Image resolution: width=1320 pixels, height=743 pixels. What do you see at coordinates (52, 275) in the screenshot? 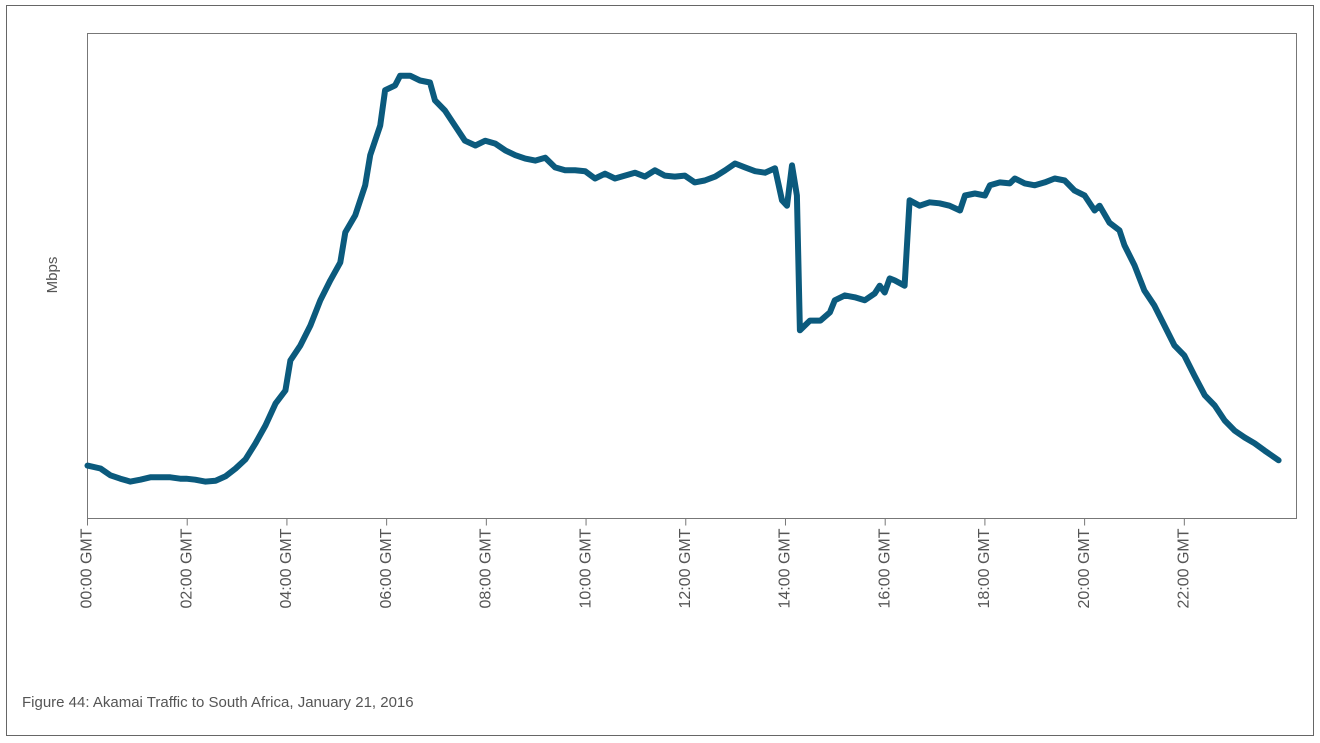
I see `y-axis-label: Mbps` at bounding box center [52, 275].